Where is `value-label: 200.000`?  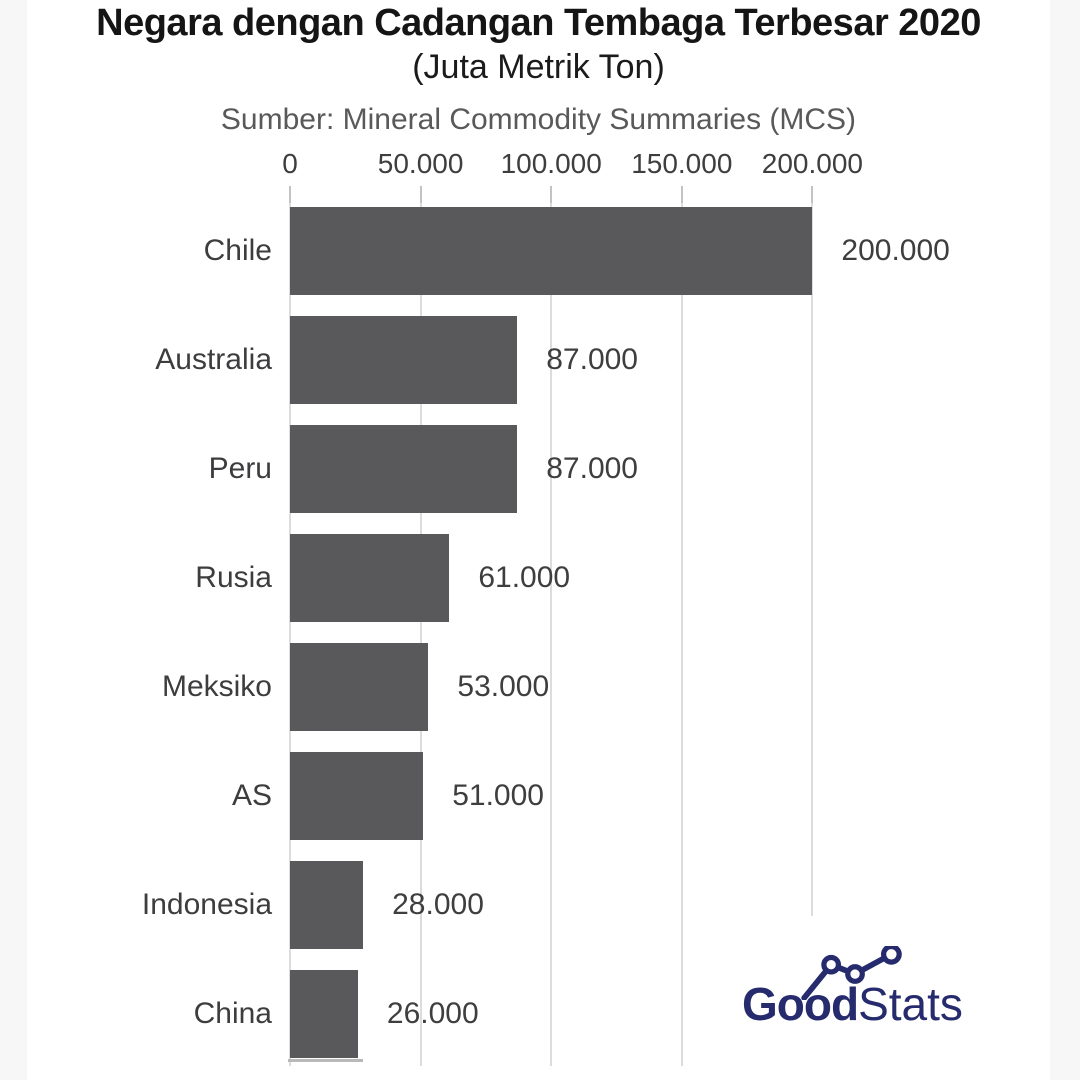
value-label: 200.000 is located at coordinates (895, 250).